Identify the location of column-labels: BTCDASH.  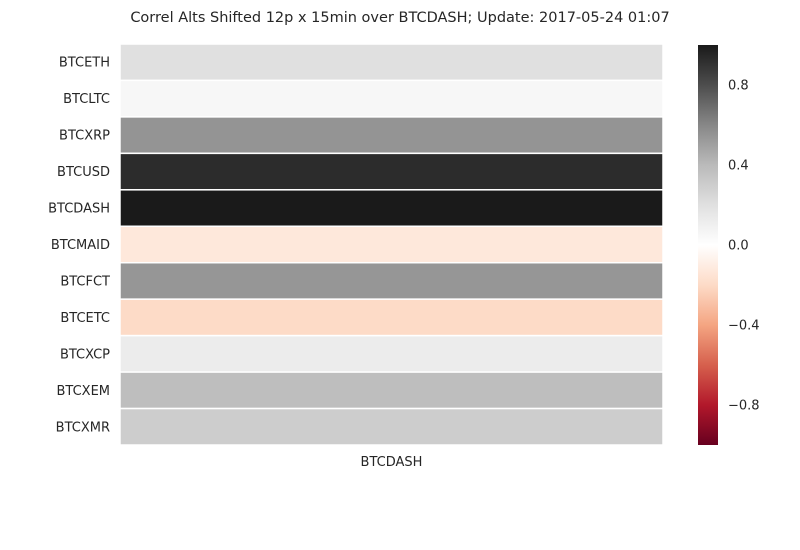
(392, 462).